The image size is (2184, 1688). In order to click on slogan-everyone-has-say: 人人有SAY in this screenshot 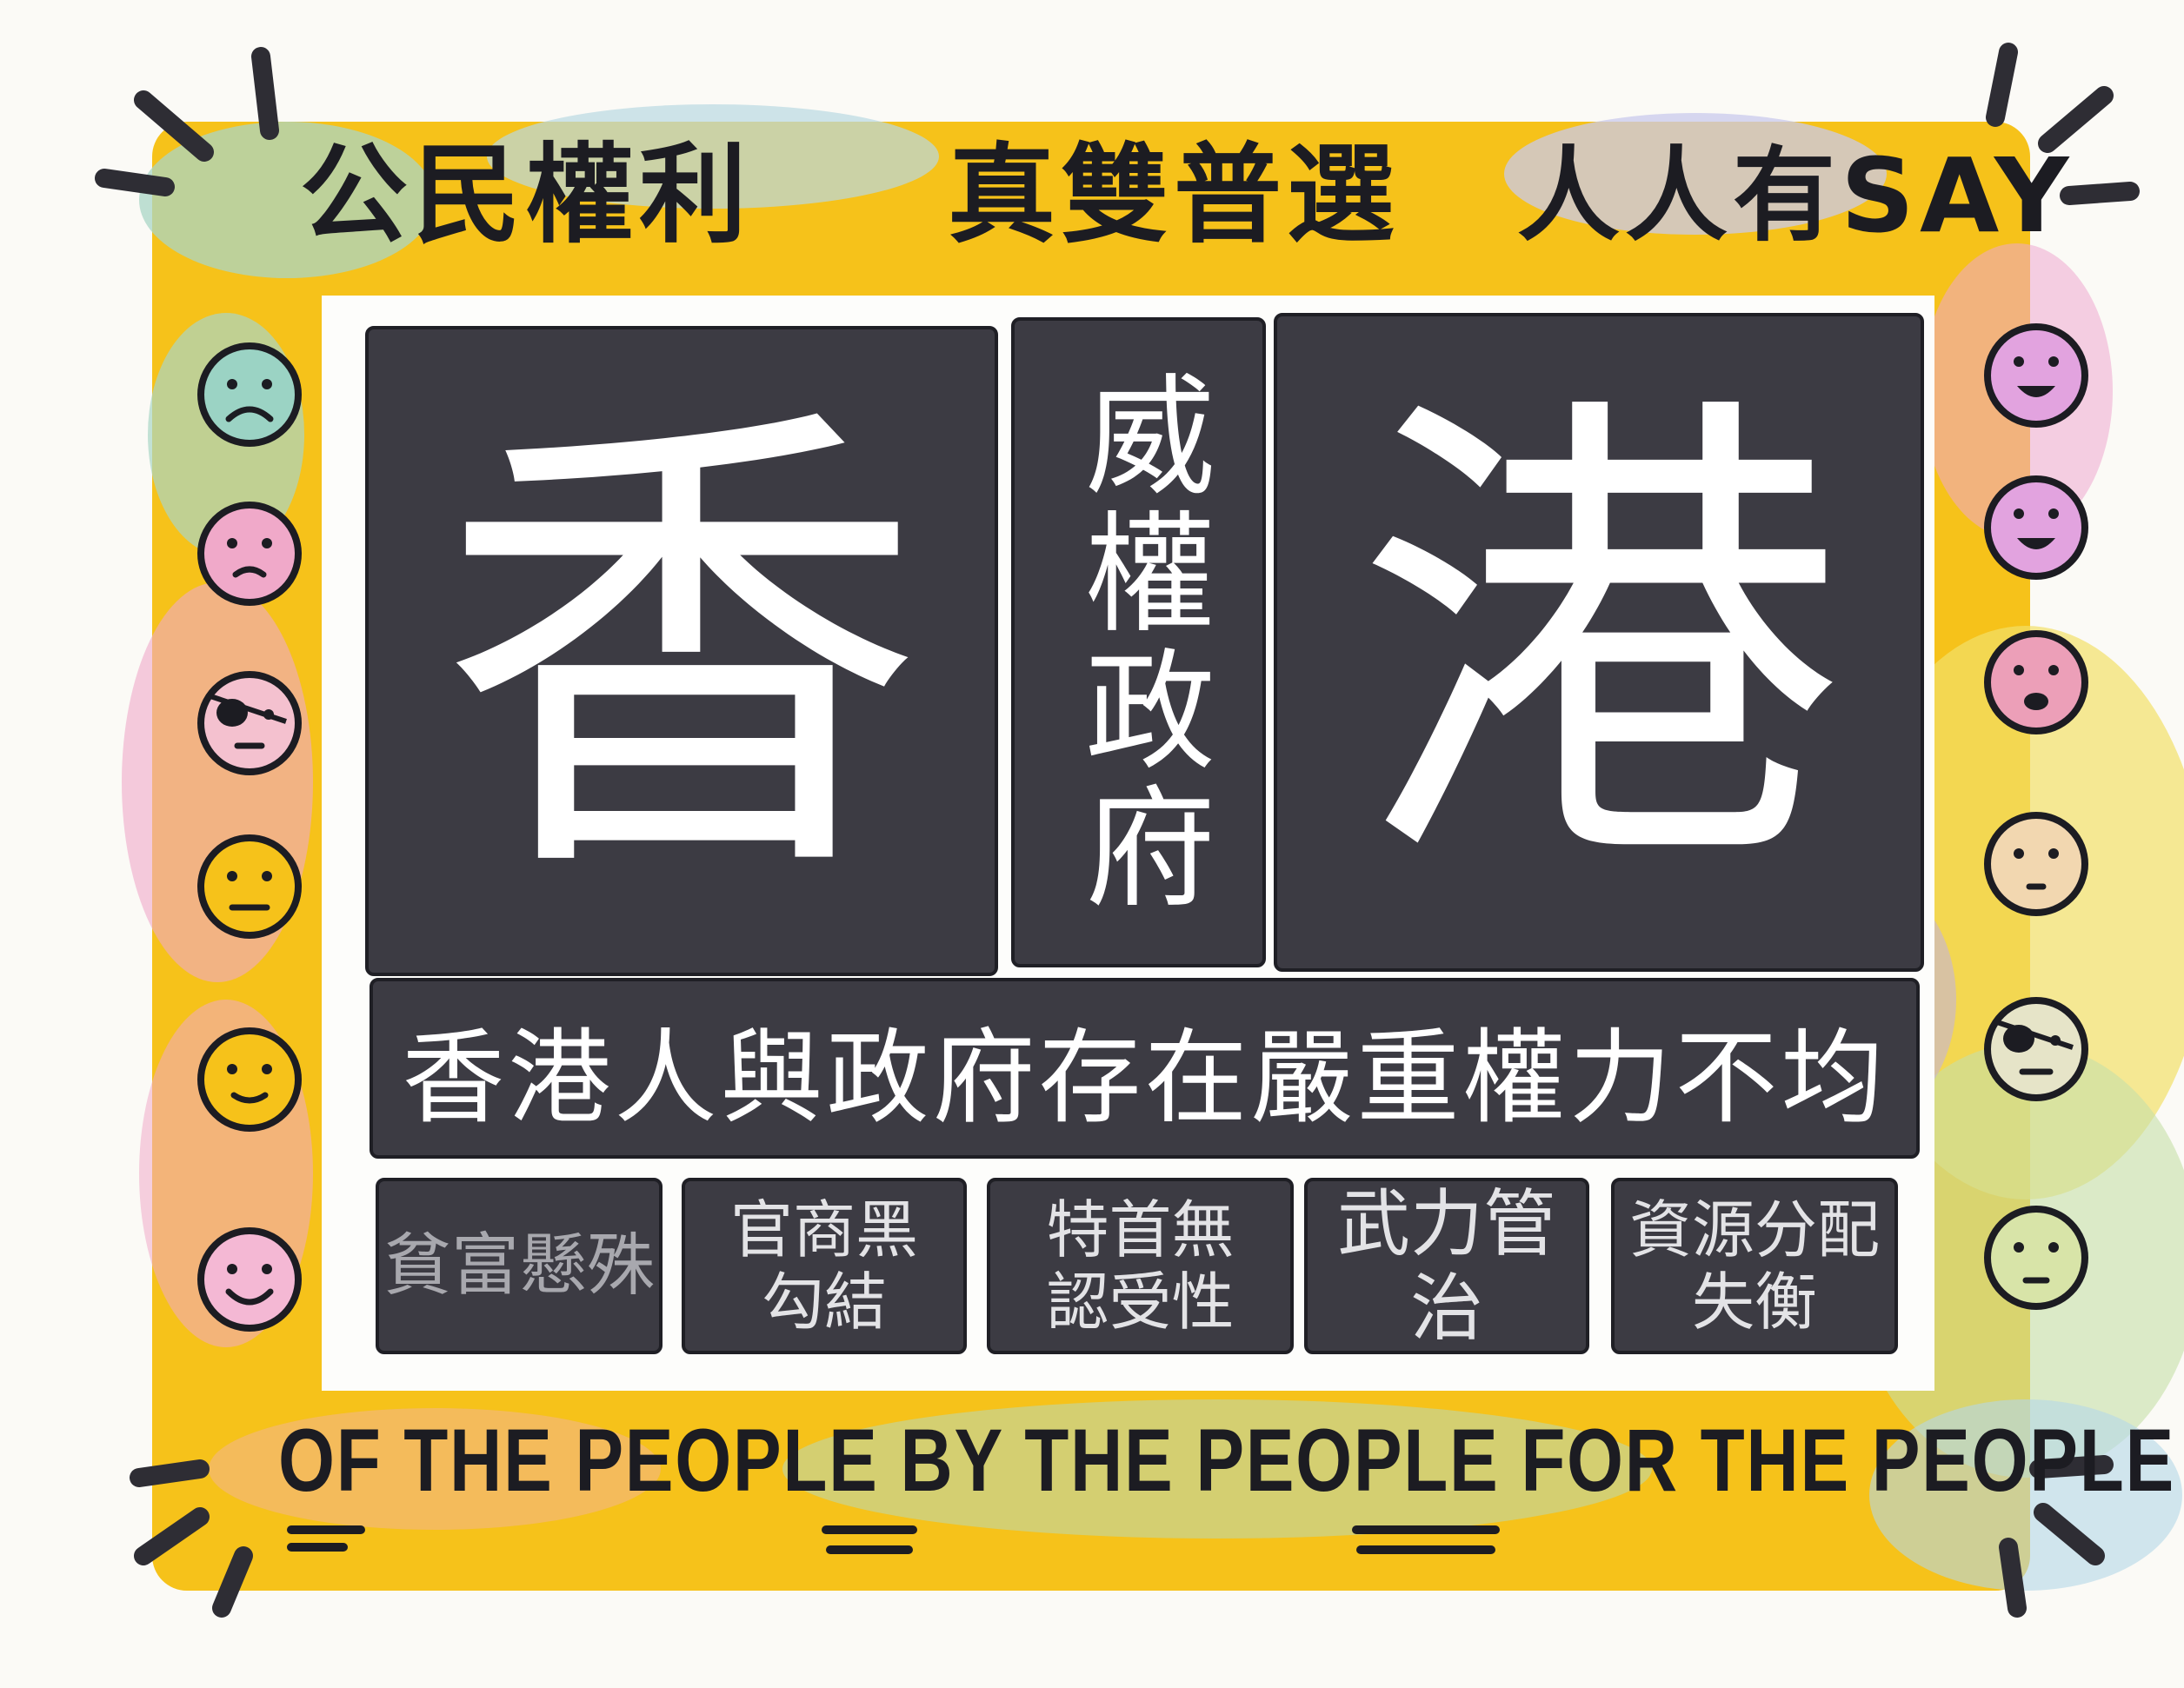, I will do `click(1795, 196)`.